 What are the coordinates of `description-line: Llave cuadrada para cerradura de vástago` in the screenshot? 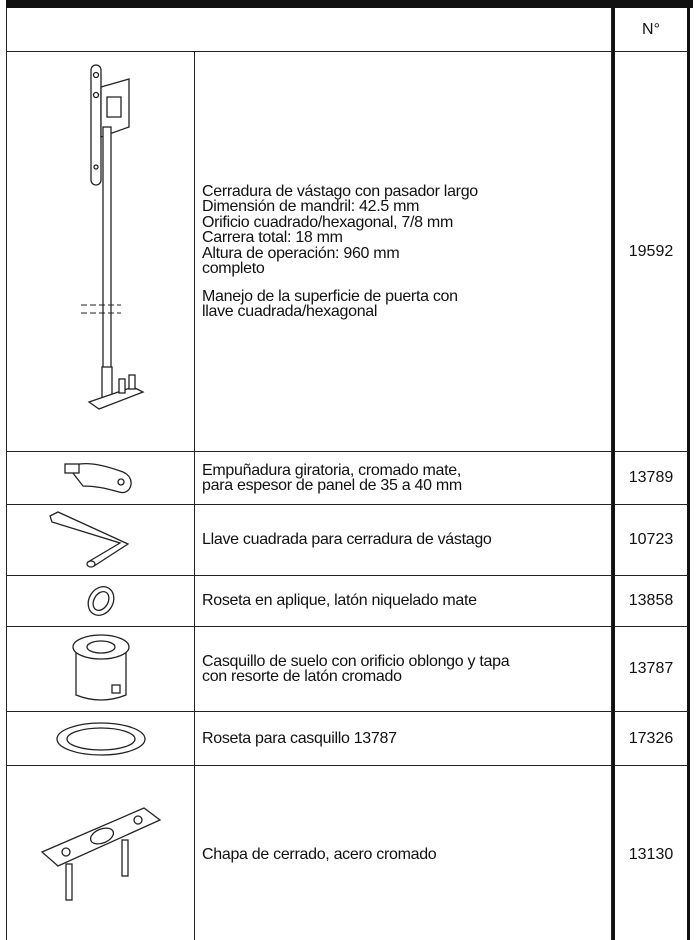 It's located at (347, 540).